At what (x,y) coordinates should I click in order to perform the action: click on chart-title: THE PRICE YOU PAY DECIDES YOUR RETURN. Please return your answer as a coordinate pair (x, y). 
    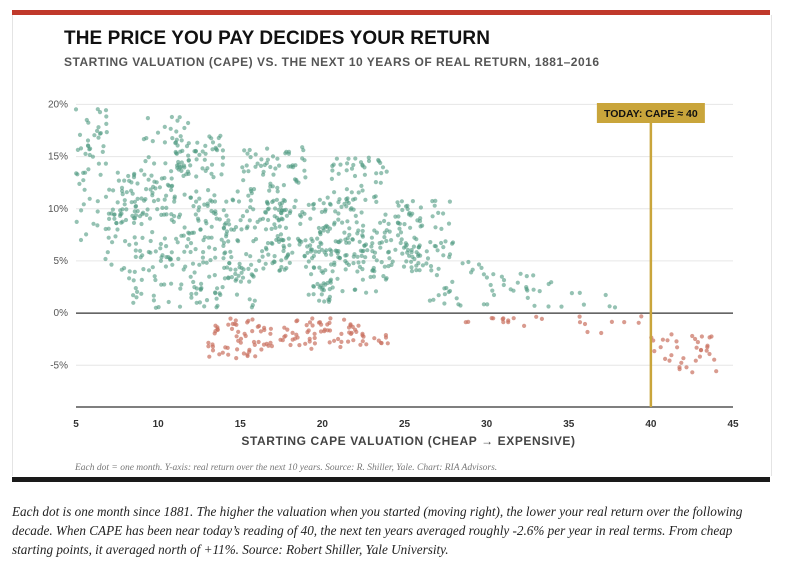
    Looking at the image, I should click on (277, 38).